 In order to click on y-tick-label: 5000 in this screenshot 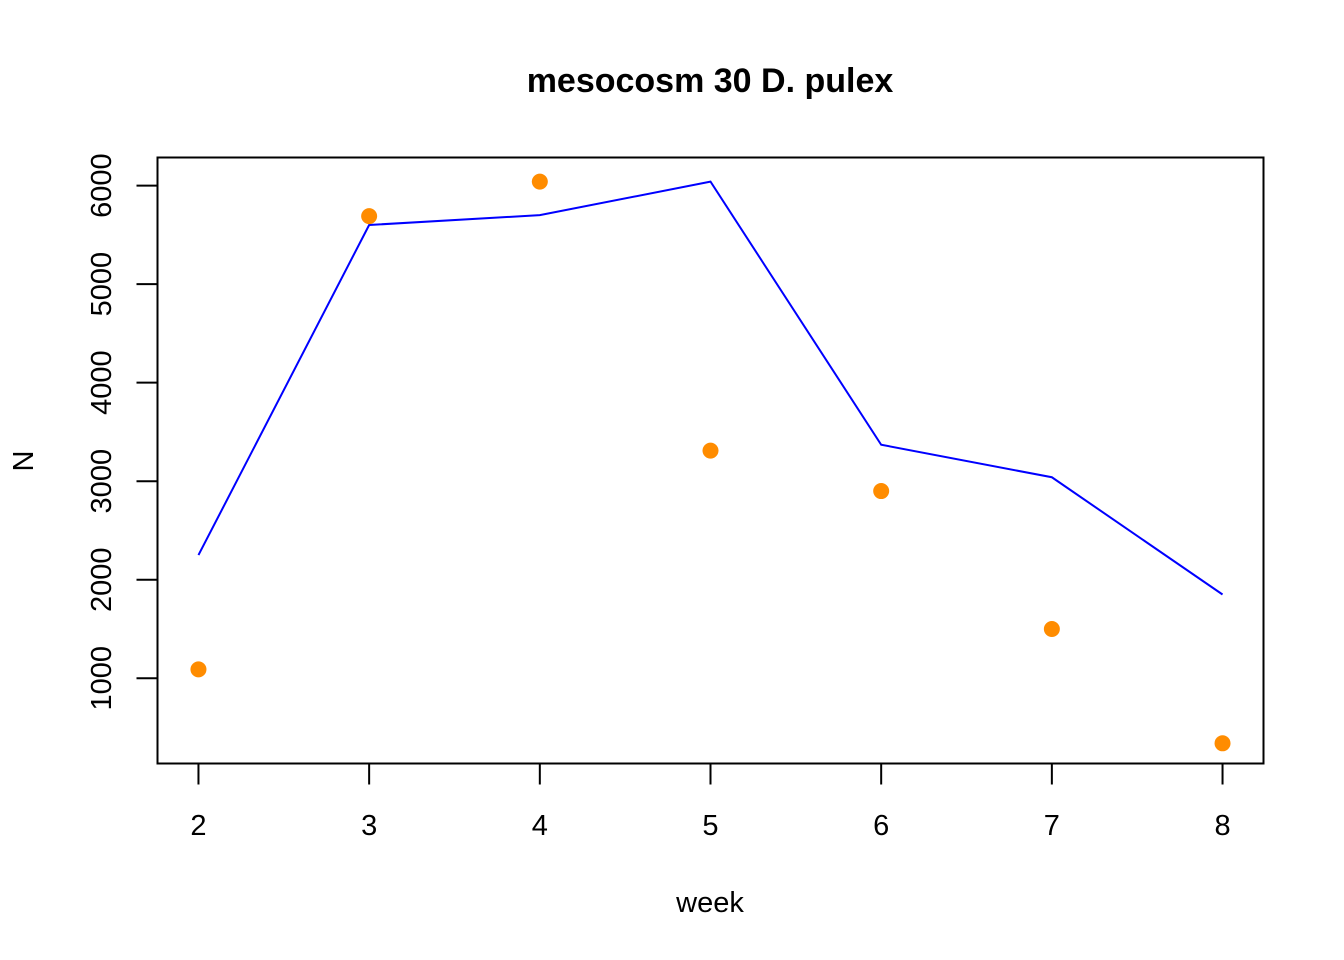, I will do `click(102, 284)`.